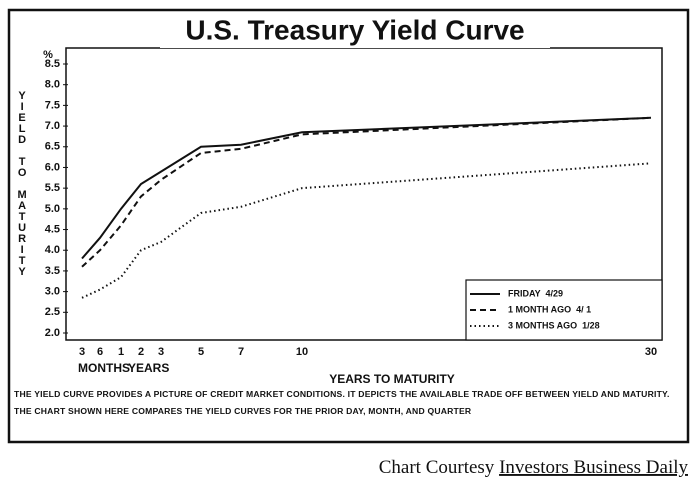  What do you see at coordinates (22, 183) in the screenshot?
I see `y-axis-label: YIELD TO MATURITY` at bounding box center [22, 183].